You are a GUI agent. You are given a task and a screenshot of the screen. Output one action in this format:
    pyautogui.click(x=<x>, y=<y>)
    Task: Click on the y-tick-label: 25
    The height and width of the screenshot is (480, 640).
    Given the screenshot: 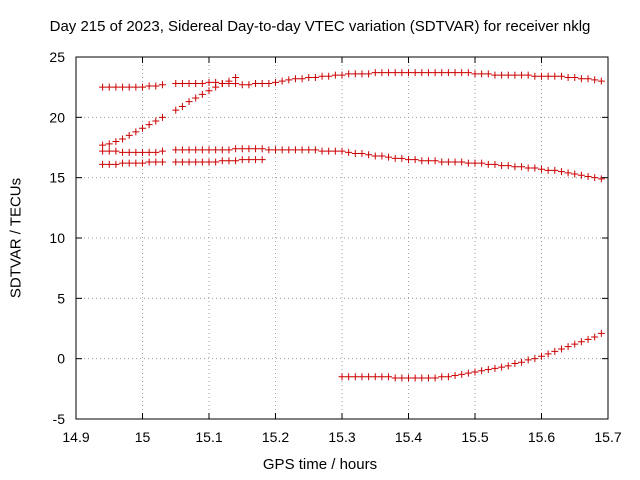 What is the action you would take?
    pyautogui.click(x=57, y=57)
    